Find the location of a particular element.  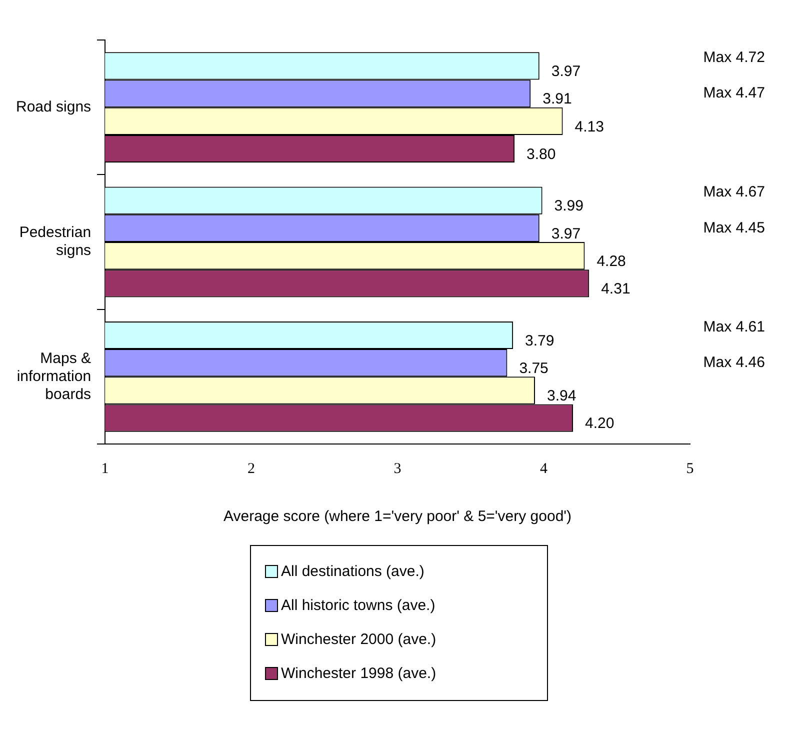

y-tick-label: Maps & information boards is located at coordinates (54, 376).